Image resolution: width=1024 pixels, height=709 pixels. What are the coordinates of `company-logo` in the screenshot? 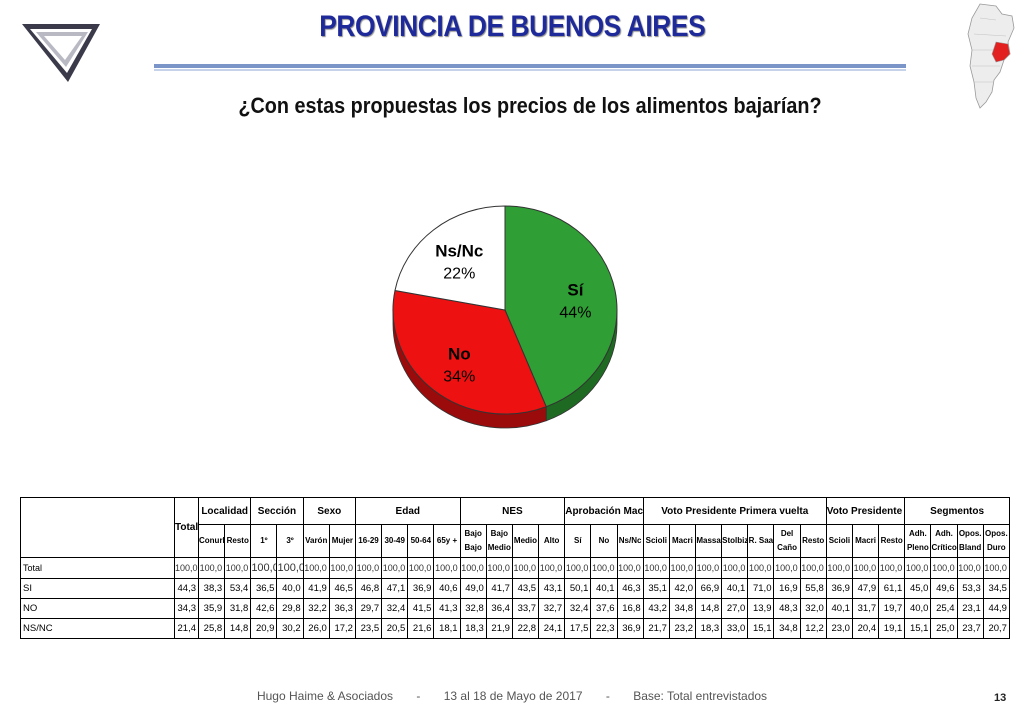 It's located at (61, 53).